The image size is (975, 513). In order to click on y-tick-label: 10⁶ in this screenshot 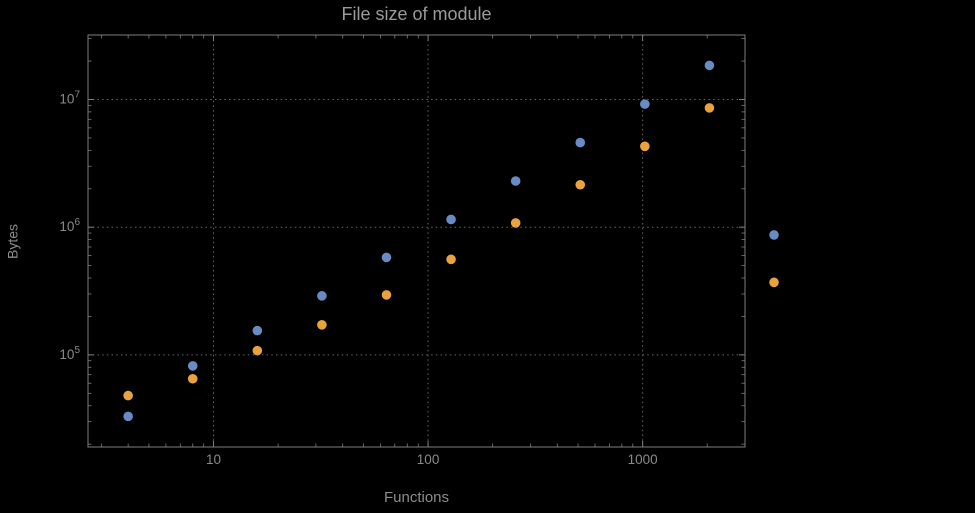, I will do `click(69, 225)`.